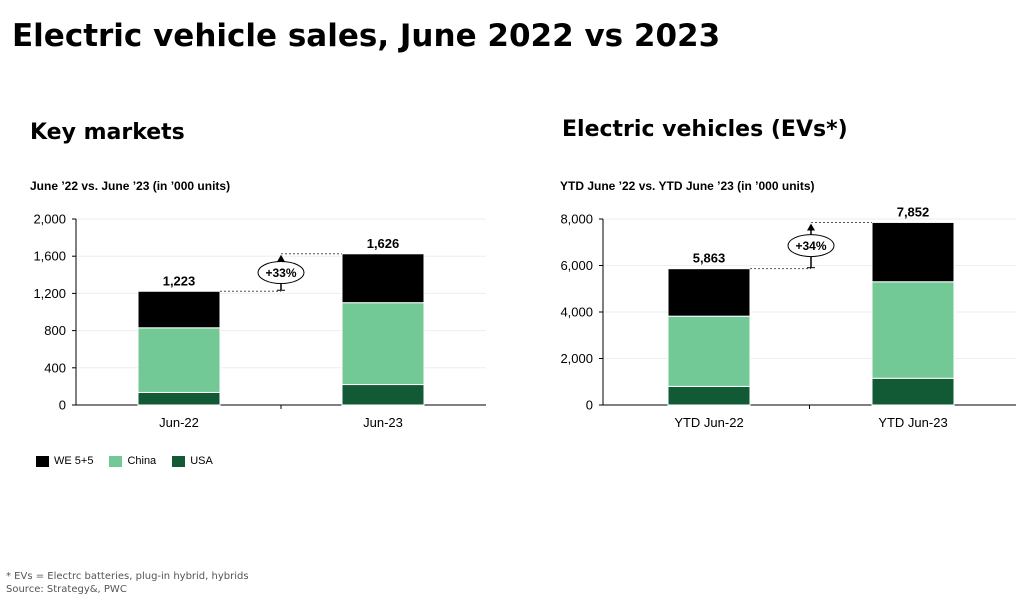 The width and height of the screenshot is (1024, 599). What do you see at coordinates (913, 211) in the screenshot?
I see `total-label: 7,852` at bounding box center [913, 211].